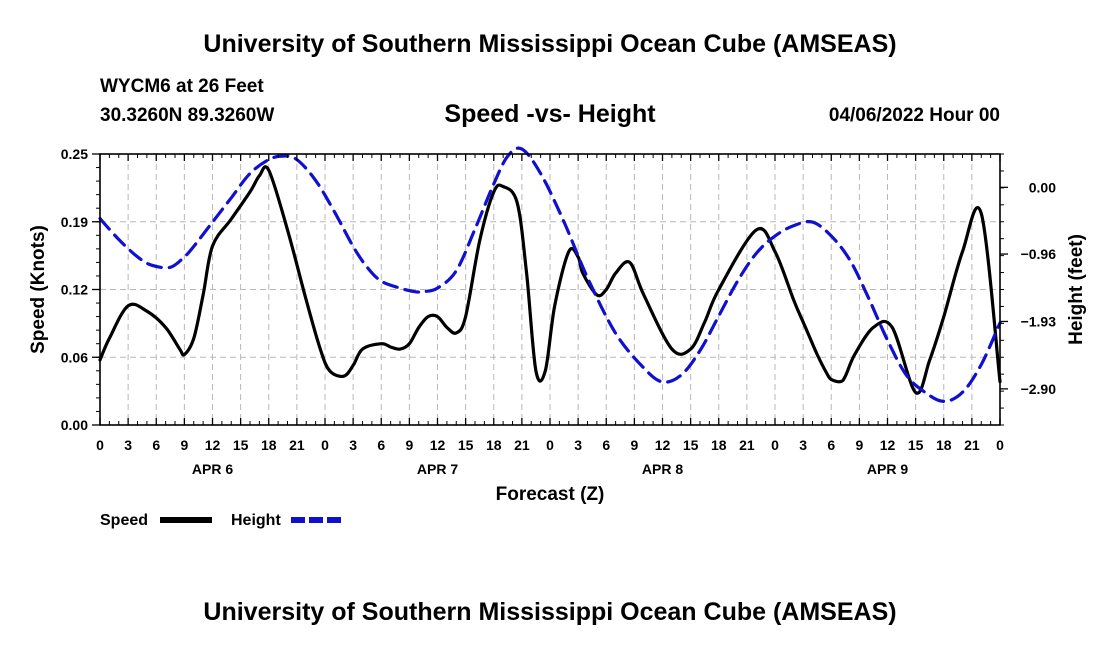 The height and width of the screenshot is (650, 1100). Describe the element at coordinates (1039, 389) in the screenshot. I see `y2-tick-label: −2.90` at that location.